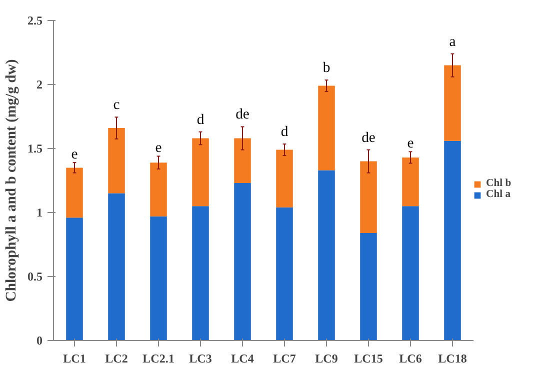 This screenshot has width=550, height=386. I want to click on y-tick-label: 1.5, so click(35, 149).